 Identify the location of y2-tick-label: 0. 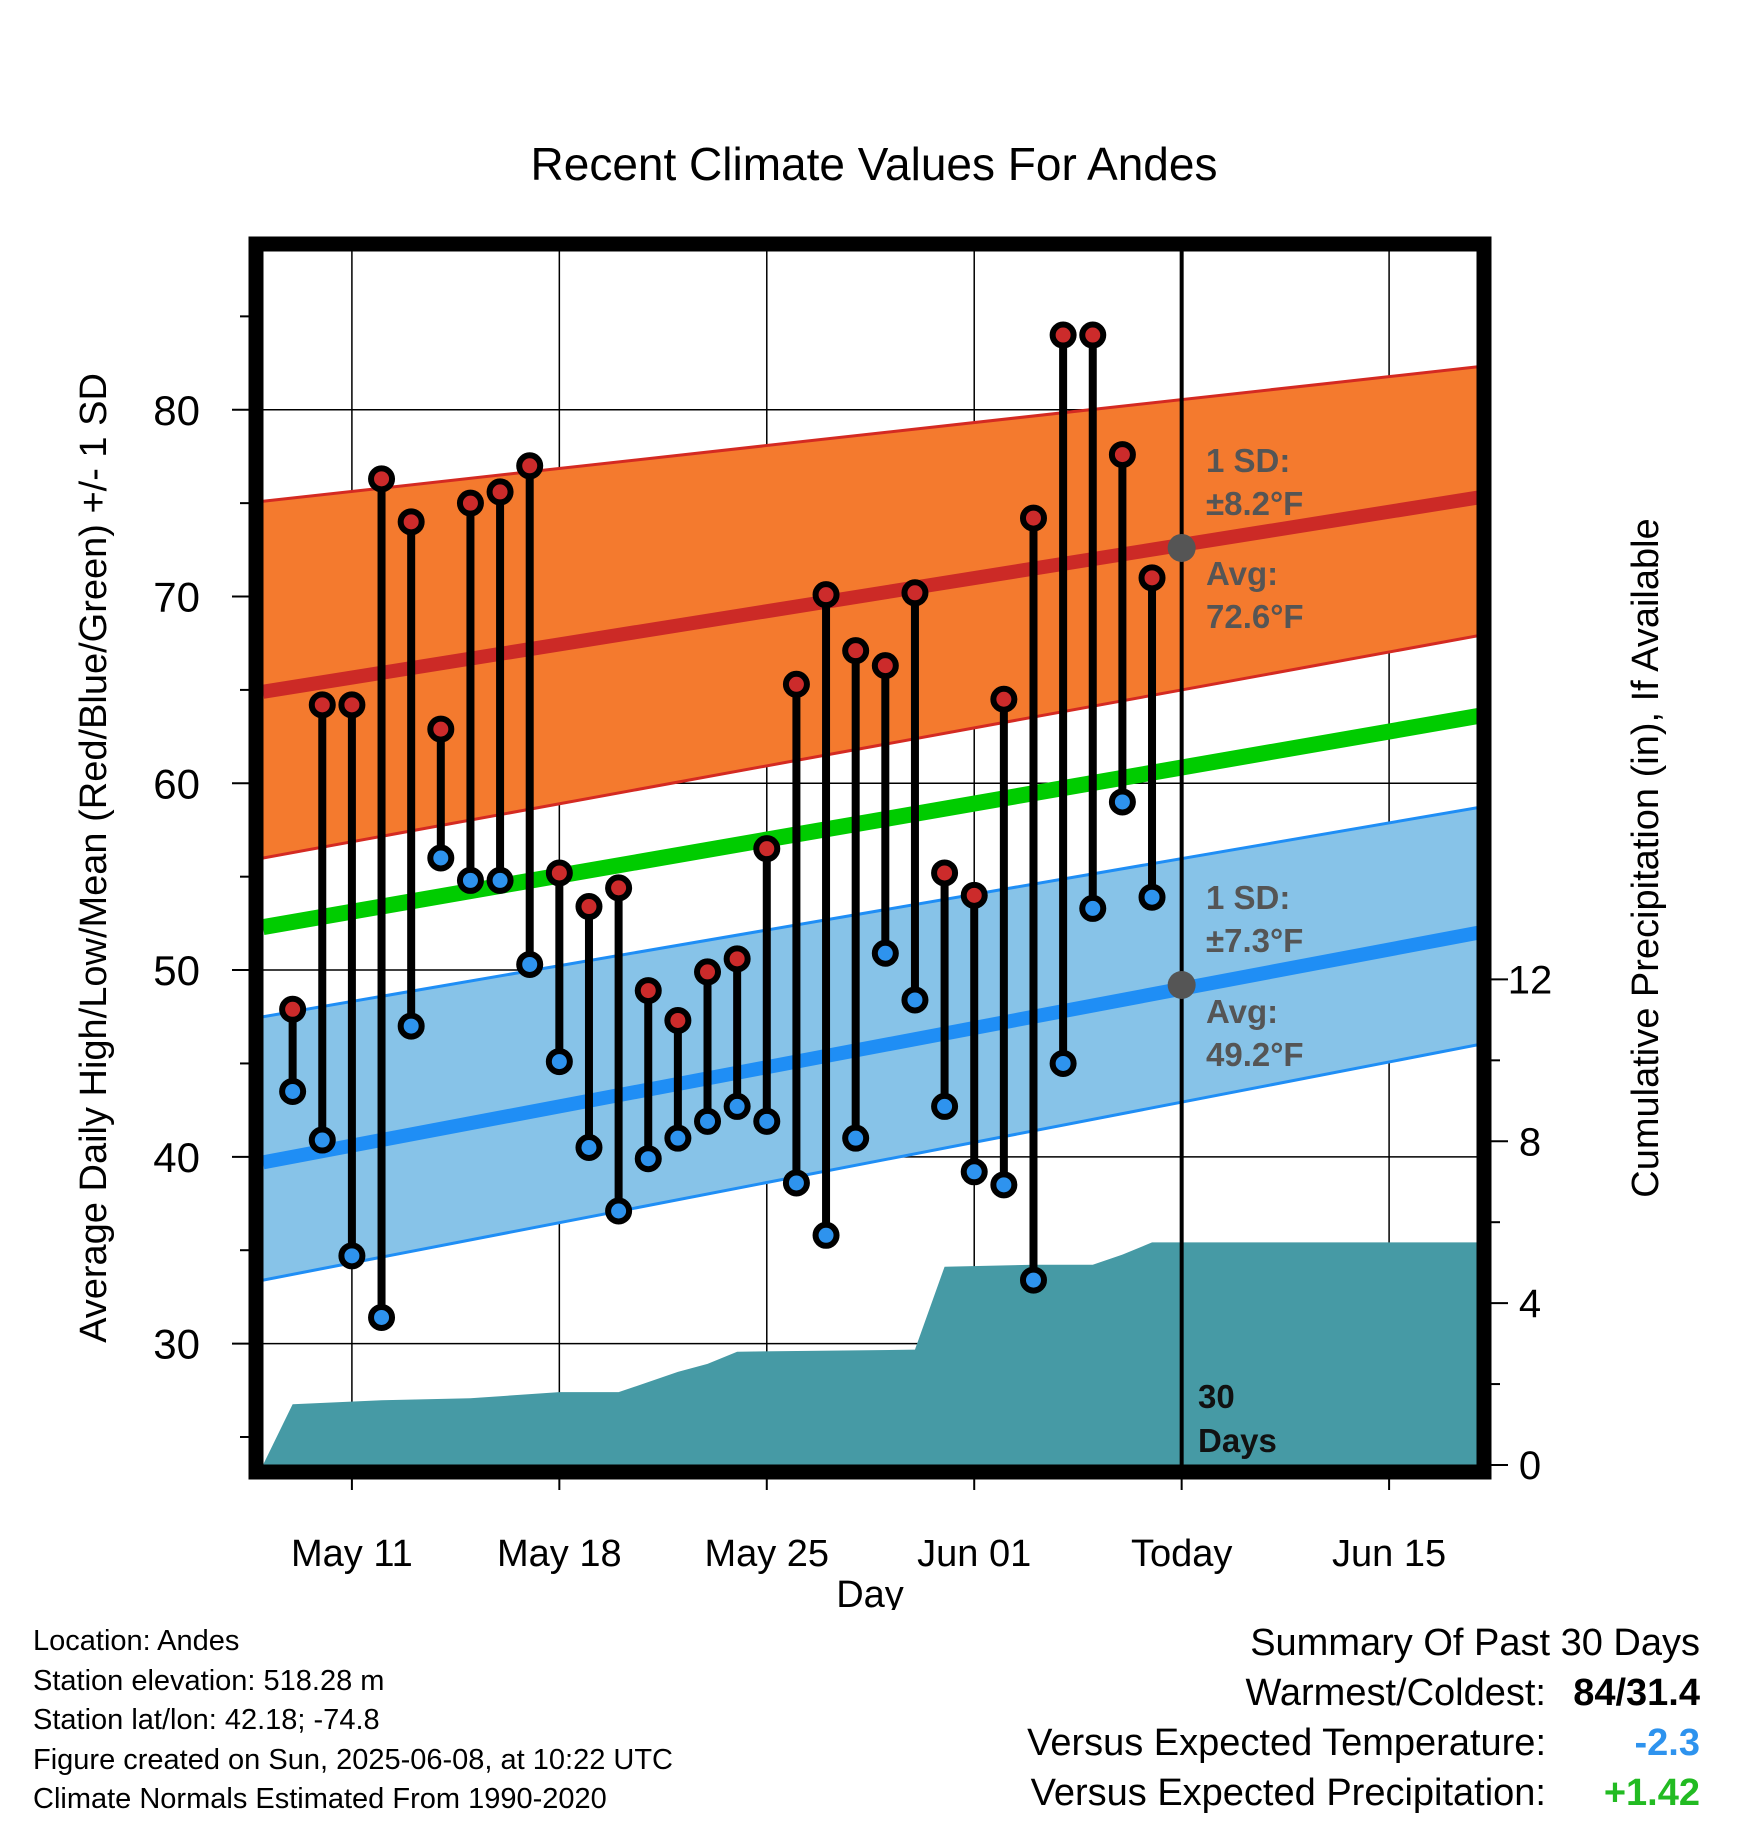
(1530, 1466).